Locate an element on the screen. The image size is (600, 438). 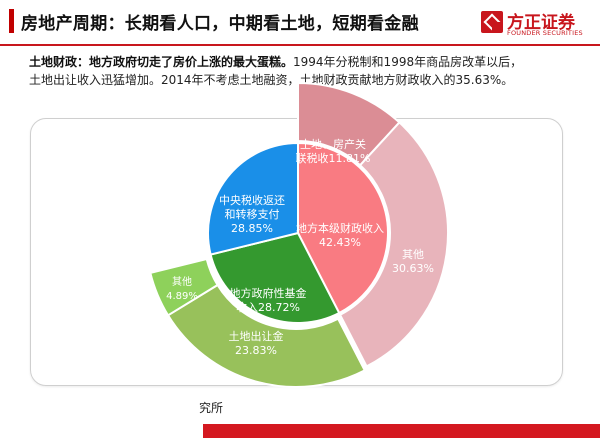
logo-name-en: FOUNDER SECURITIES is located at coordinates (545, 33).